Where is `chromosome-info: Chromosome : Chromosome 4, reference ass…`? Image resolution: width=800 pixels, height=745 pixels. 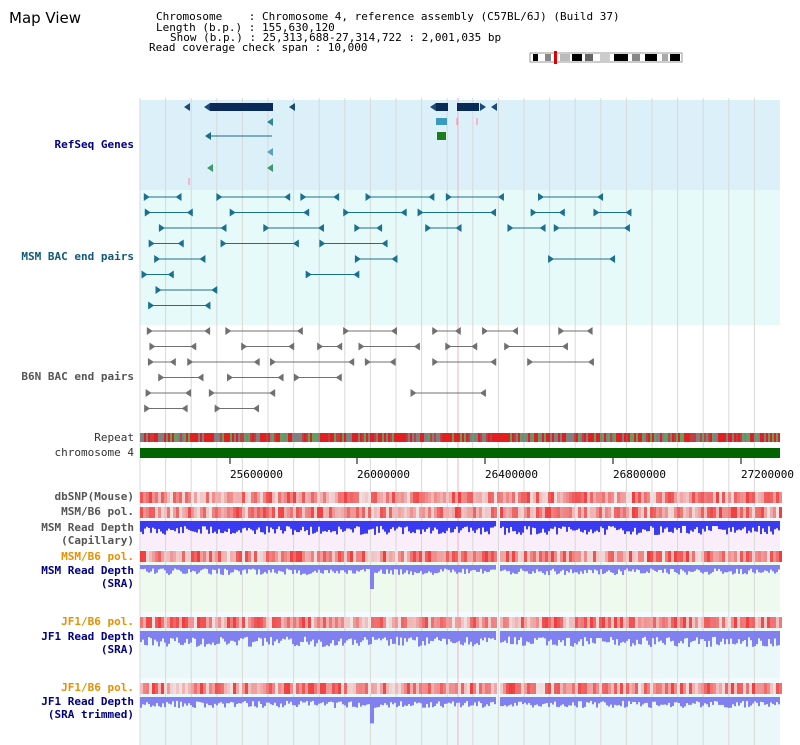
chromosome-info: Chromosome : Chromosome 4, reference ass… is located at coordinates (388, 16).